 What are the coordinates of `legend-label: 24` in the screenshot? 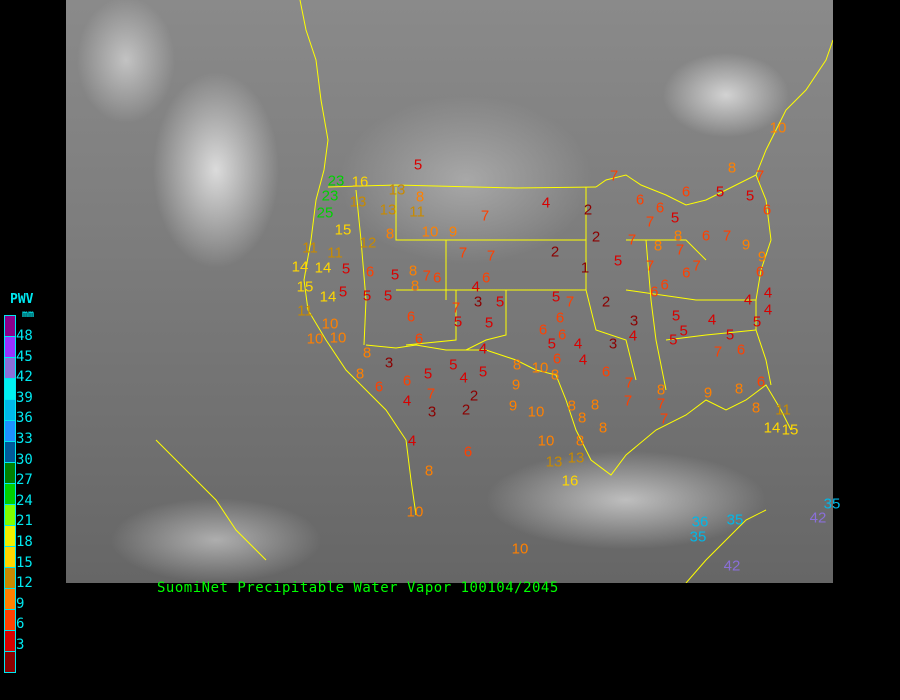 It's located at (24, 500).